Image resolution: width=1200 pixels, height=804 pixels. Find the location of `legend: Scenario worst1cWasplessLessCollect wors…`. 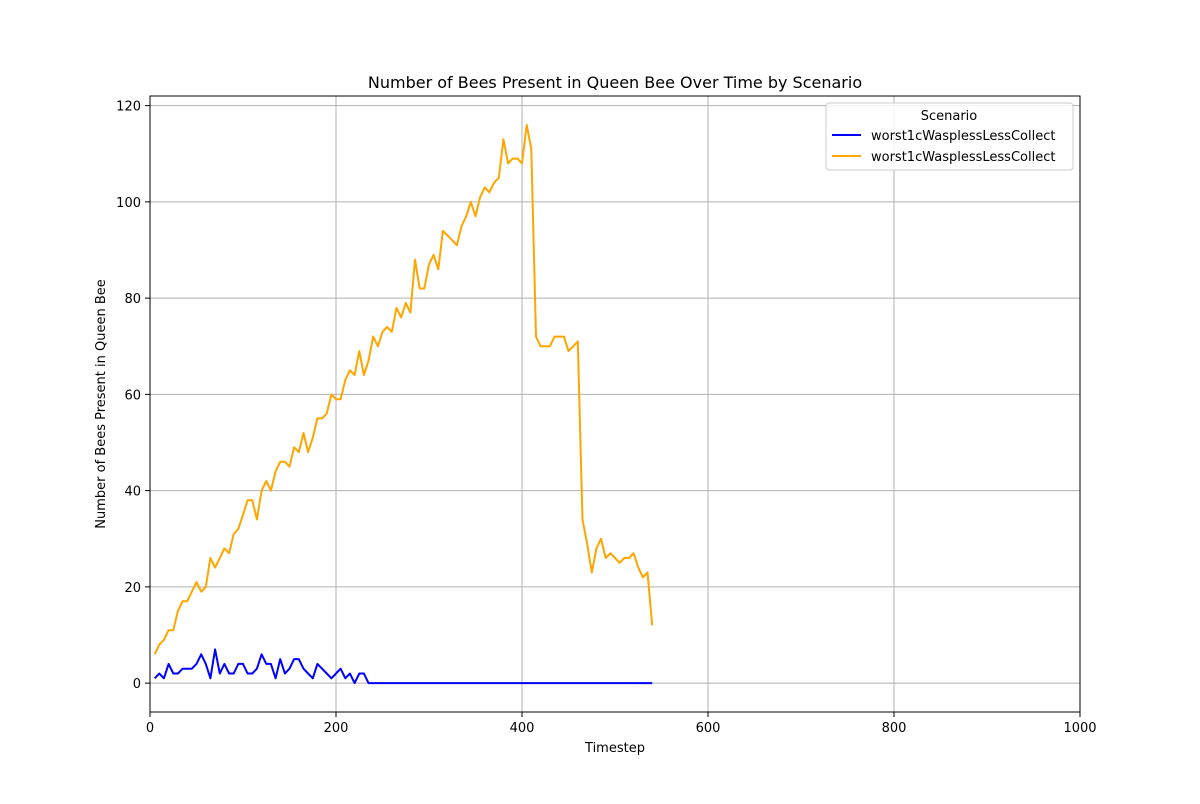

legend: Scenario worst1cWasplessLessCollect wors… is located at coordinates (949, 136).